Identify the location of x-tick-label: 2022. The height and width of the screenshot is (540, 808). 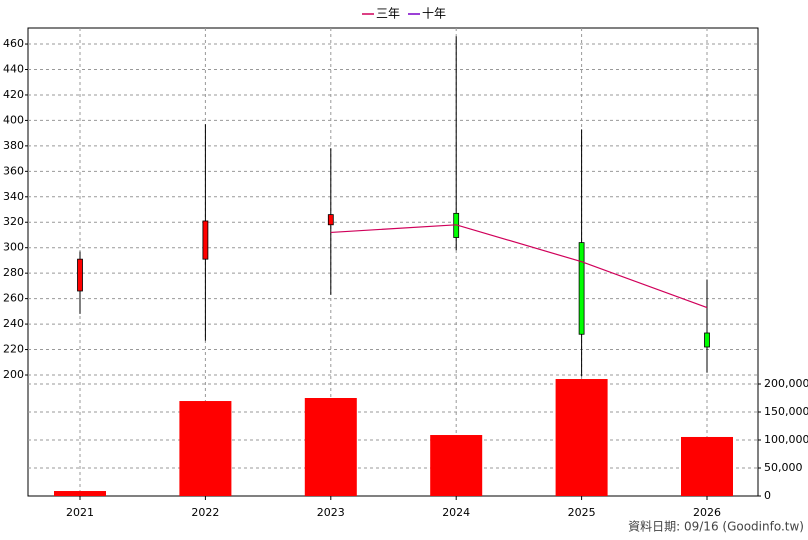
(205, 512).